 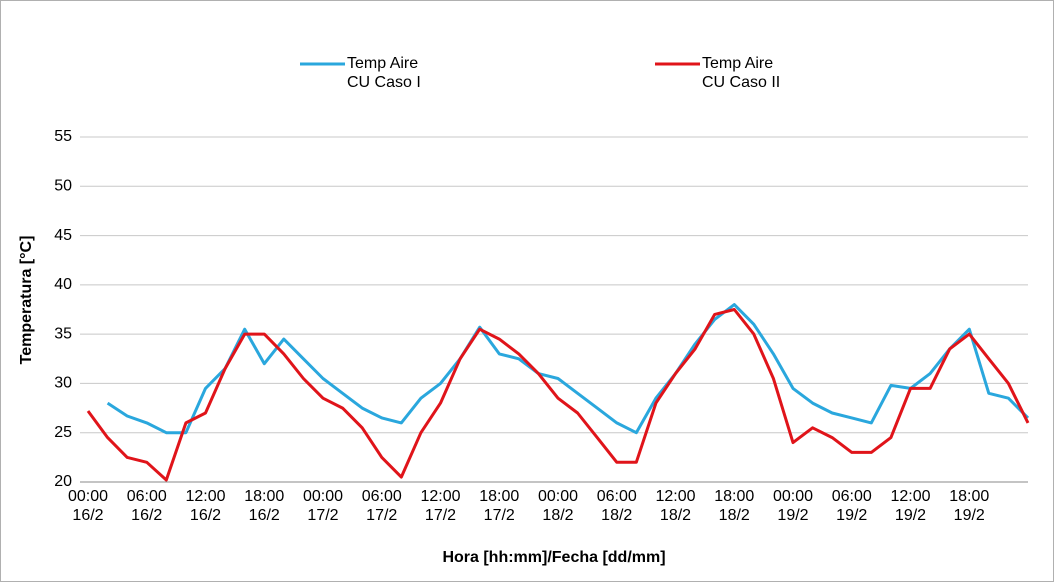 I want to click on y-tick-label: 20, so click(x=63, y=481).